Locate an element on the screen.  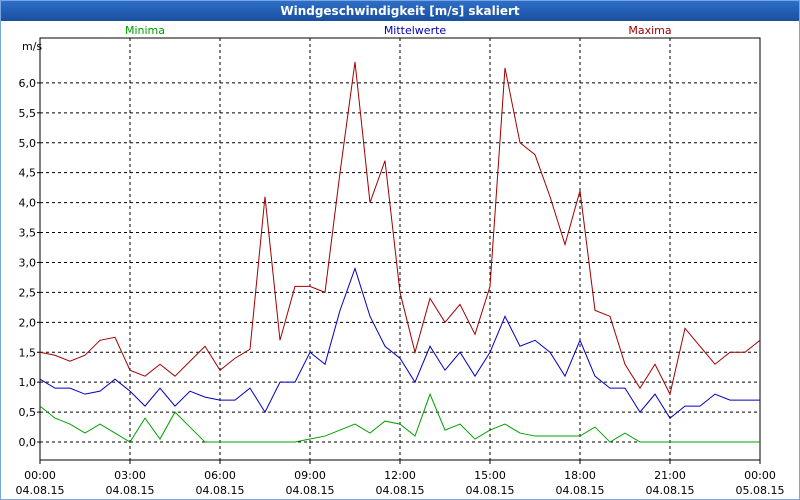
x-tick-label: 06:00 is located at coordinates (220, 475).